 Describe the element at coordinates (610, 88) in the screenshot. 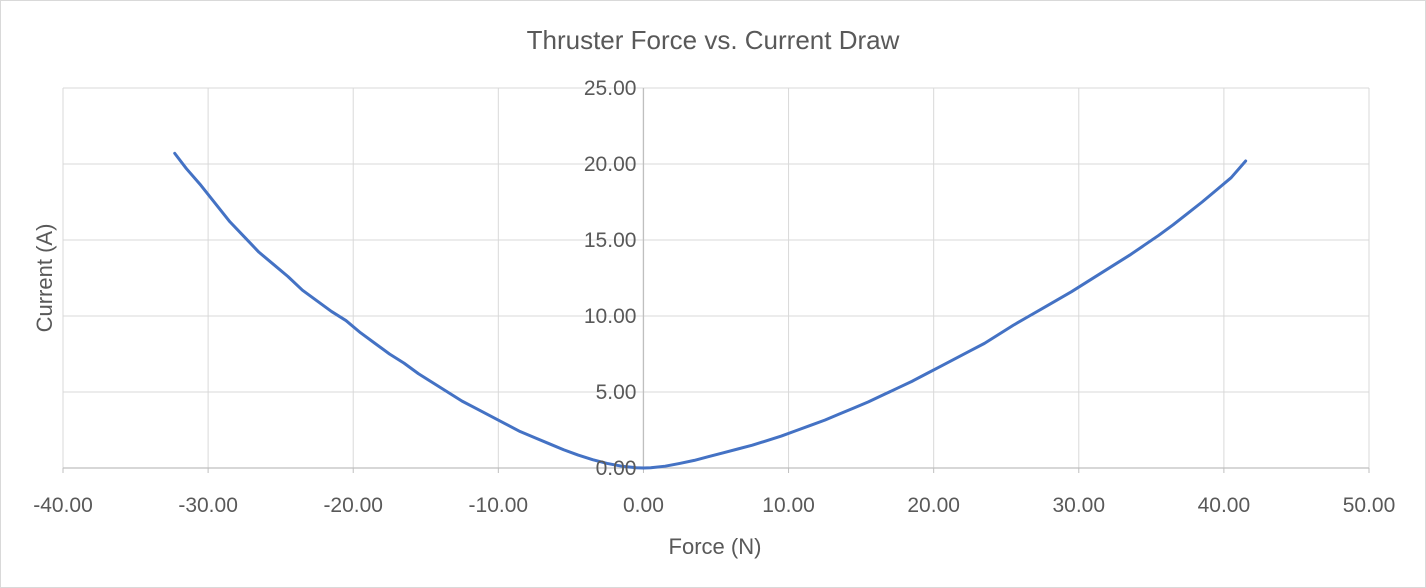

I see `y-tick-label: 25.00` at that location.